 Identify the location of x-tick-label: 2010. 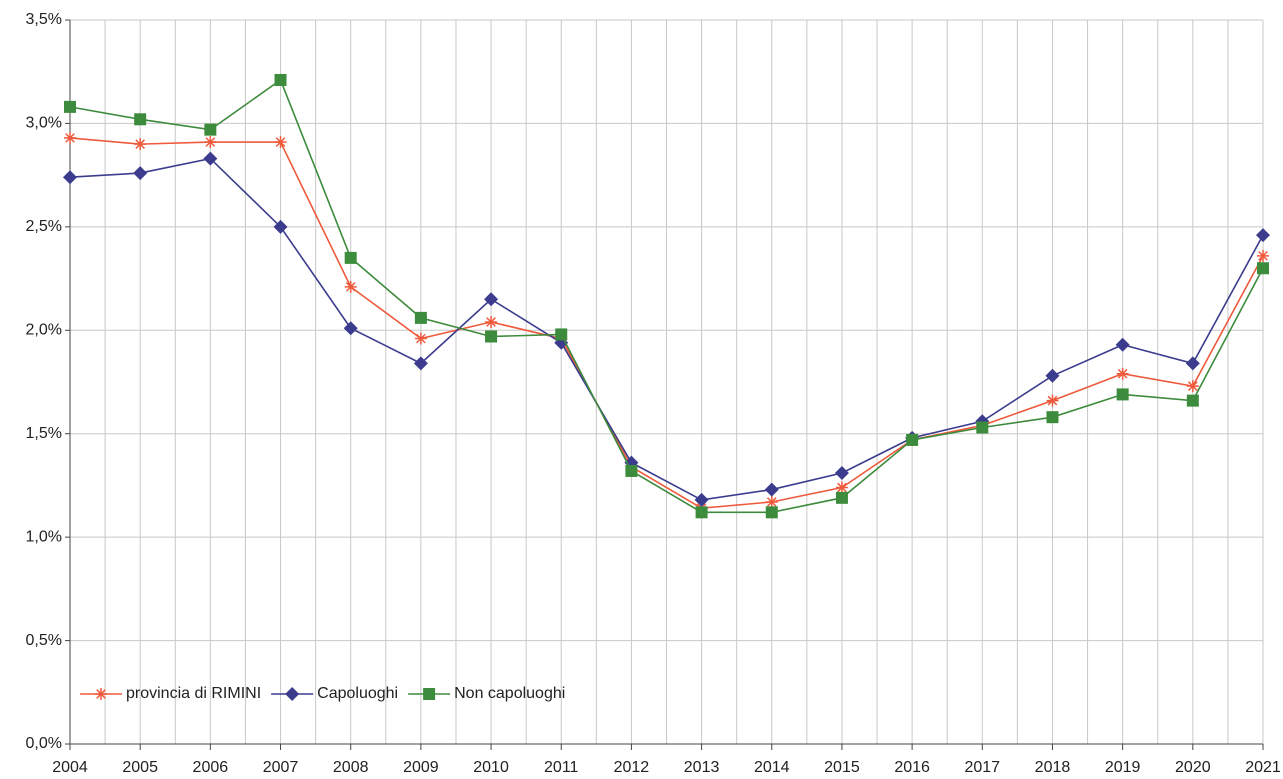
(491, 767).